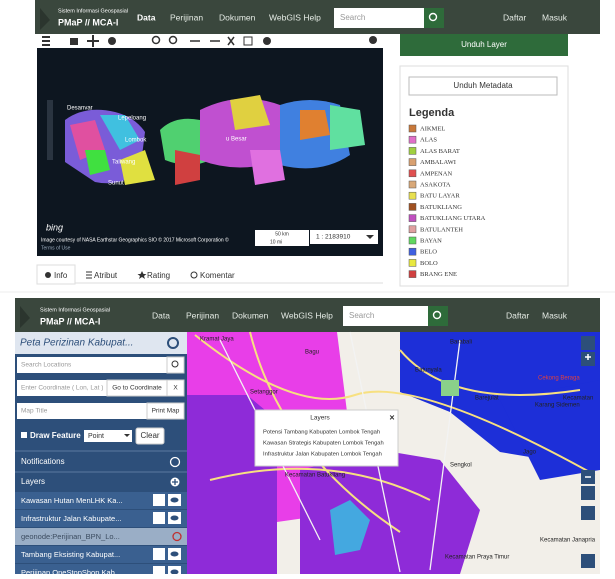  What do you see at coordinates (276, 242) in the screenshot?
I see `scale-mi: 10 mi` at bounding box center [276, 242].